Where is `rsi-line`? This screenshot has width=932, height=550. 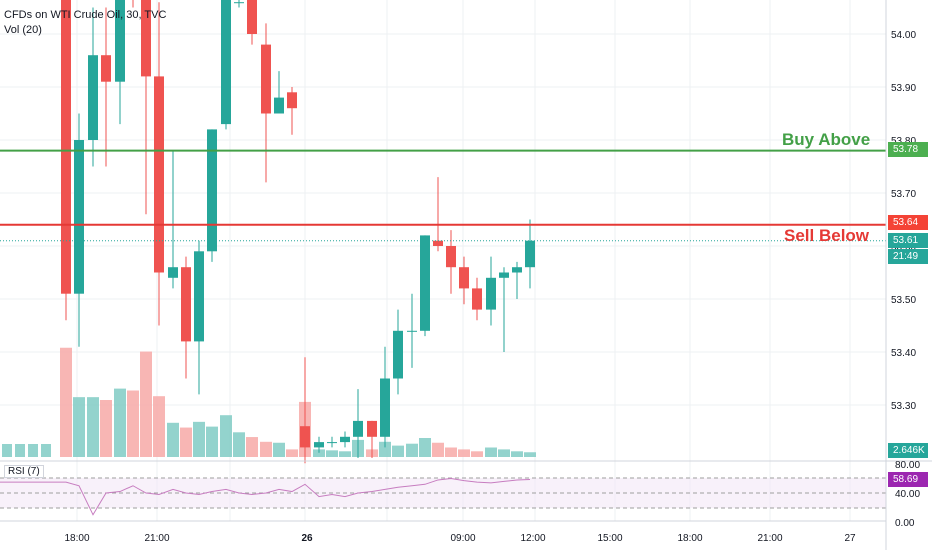 rsi-line is located at coordinates (265, 496).